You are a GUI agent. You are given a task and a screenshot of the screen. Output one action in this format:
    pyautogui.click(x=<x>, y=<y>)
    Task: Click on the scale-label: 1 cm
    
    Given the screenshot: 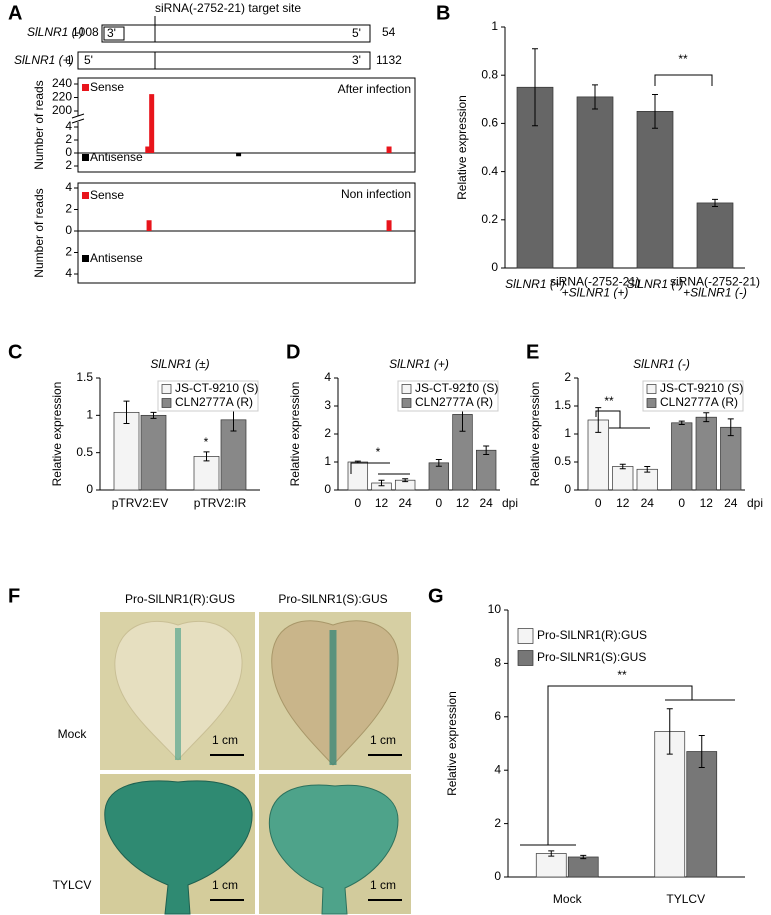 What is the action you would take?
    pyautogui.click(x=225, y=740)
    